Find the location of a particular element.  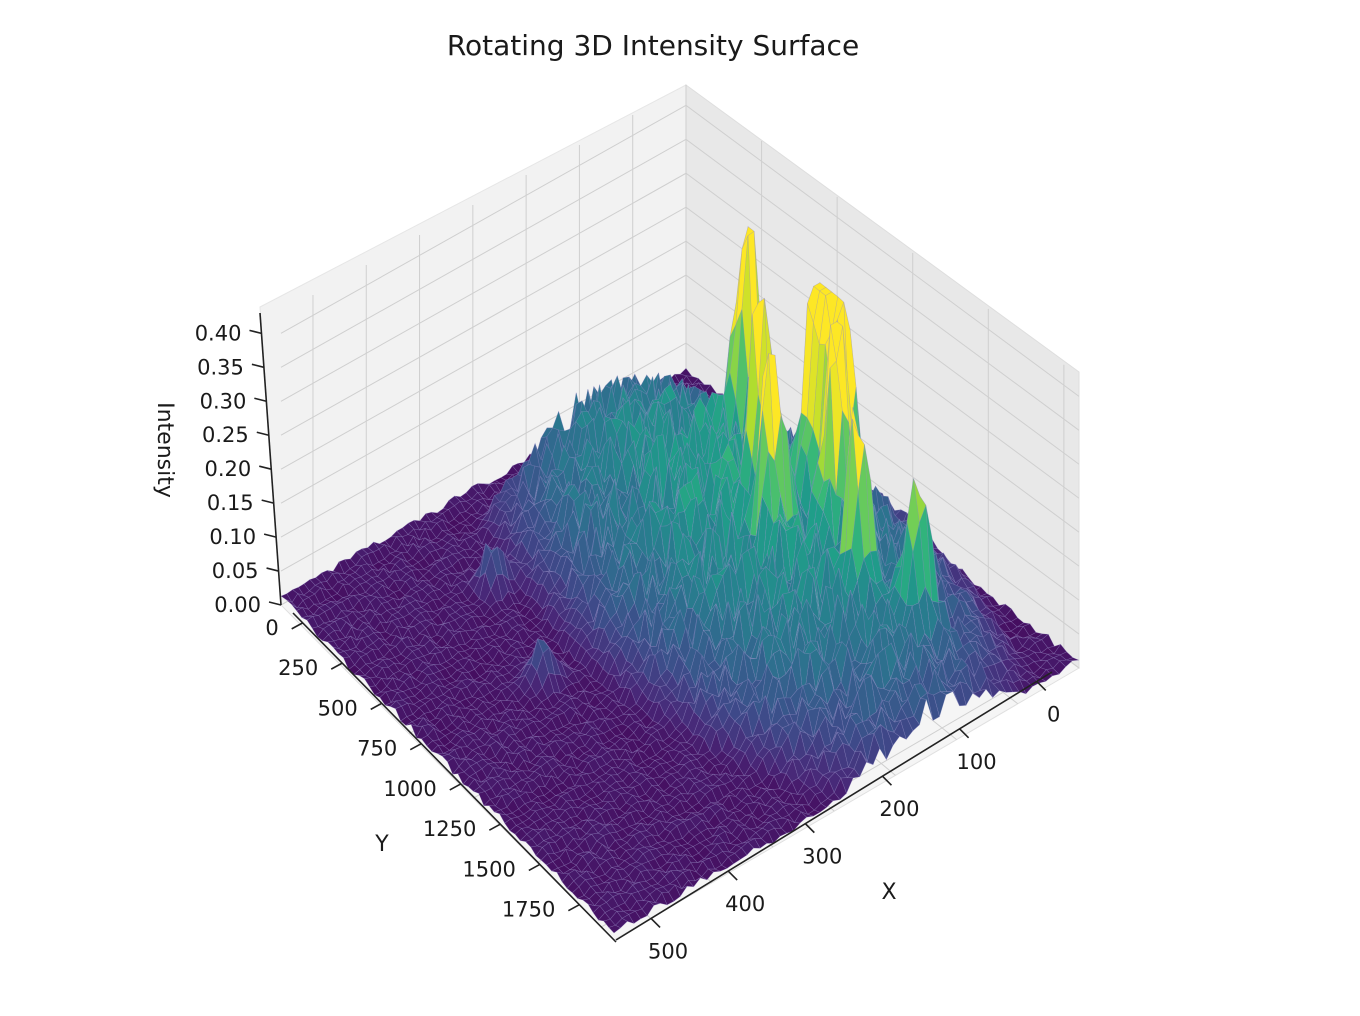

x-tick-label-4: 400 is located at coordinates (745, 904).